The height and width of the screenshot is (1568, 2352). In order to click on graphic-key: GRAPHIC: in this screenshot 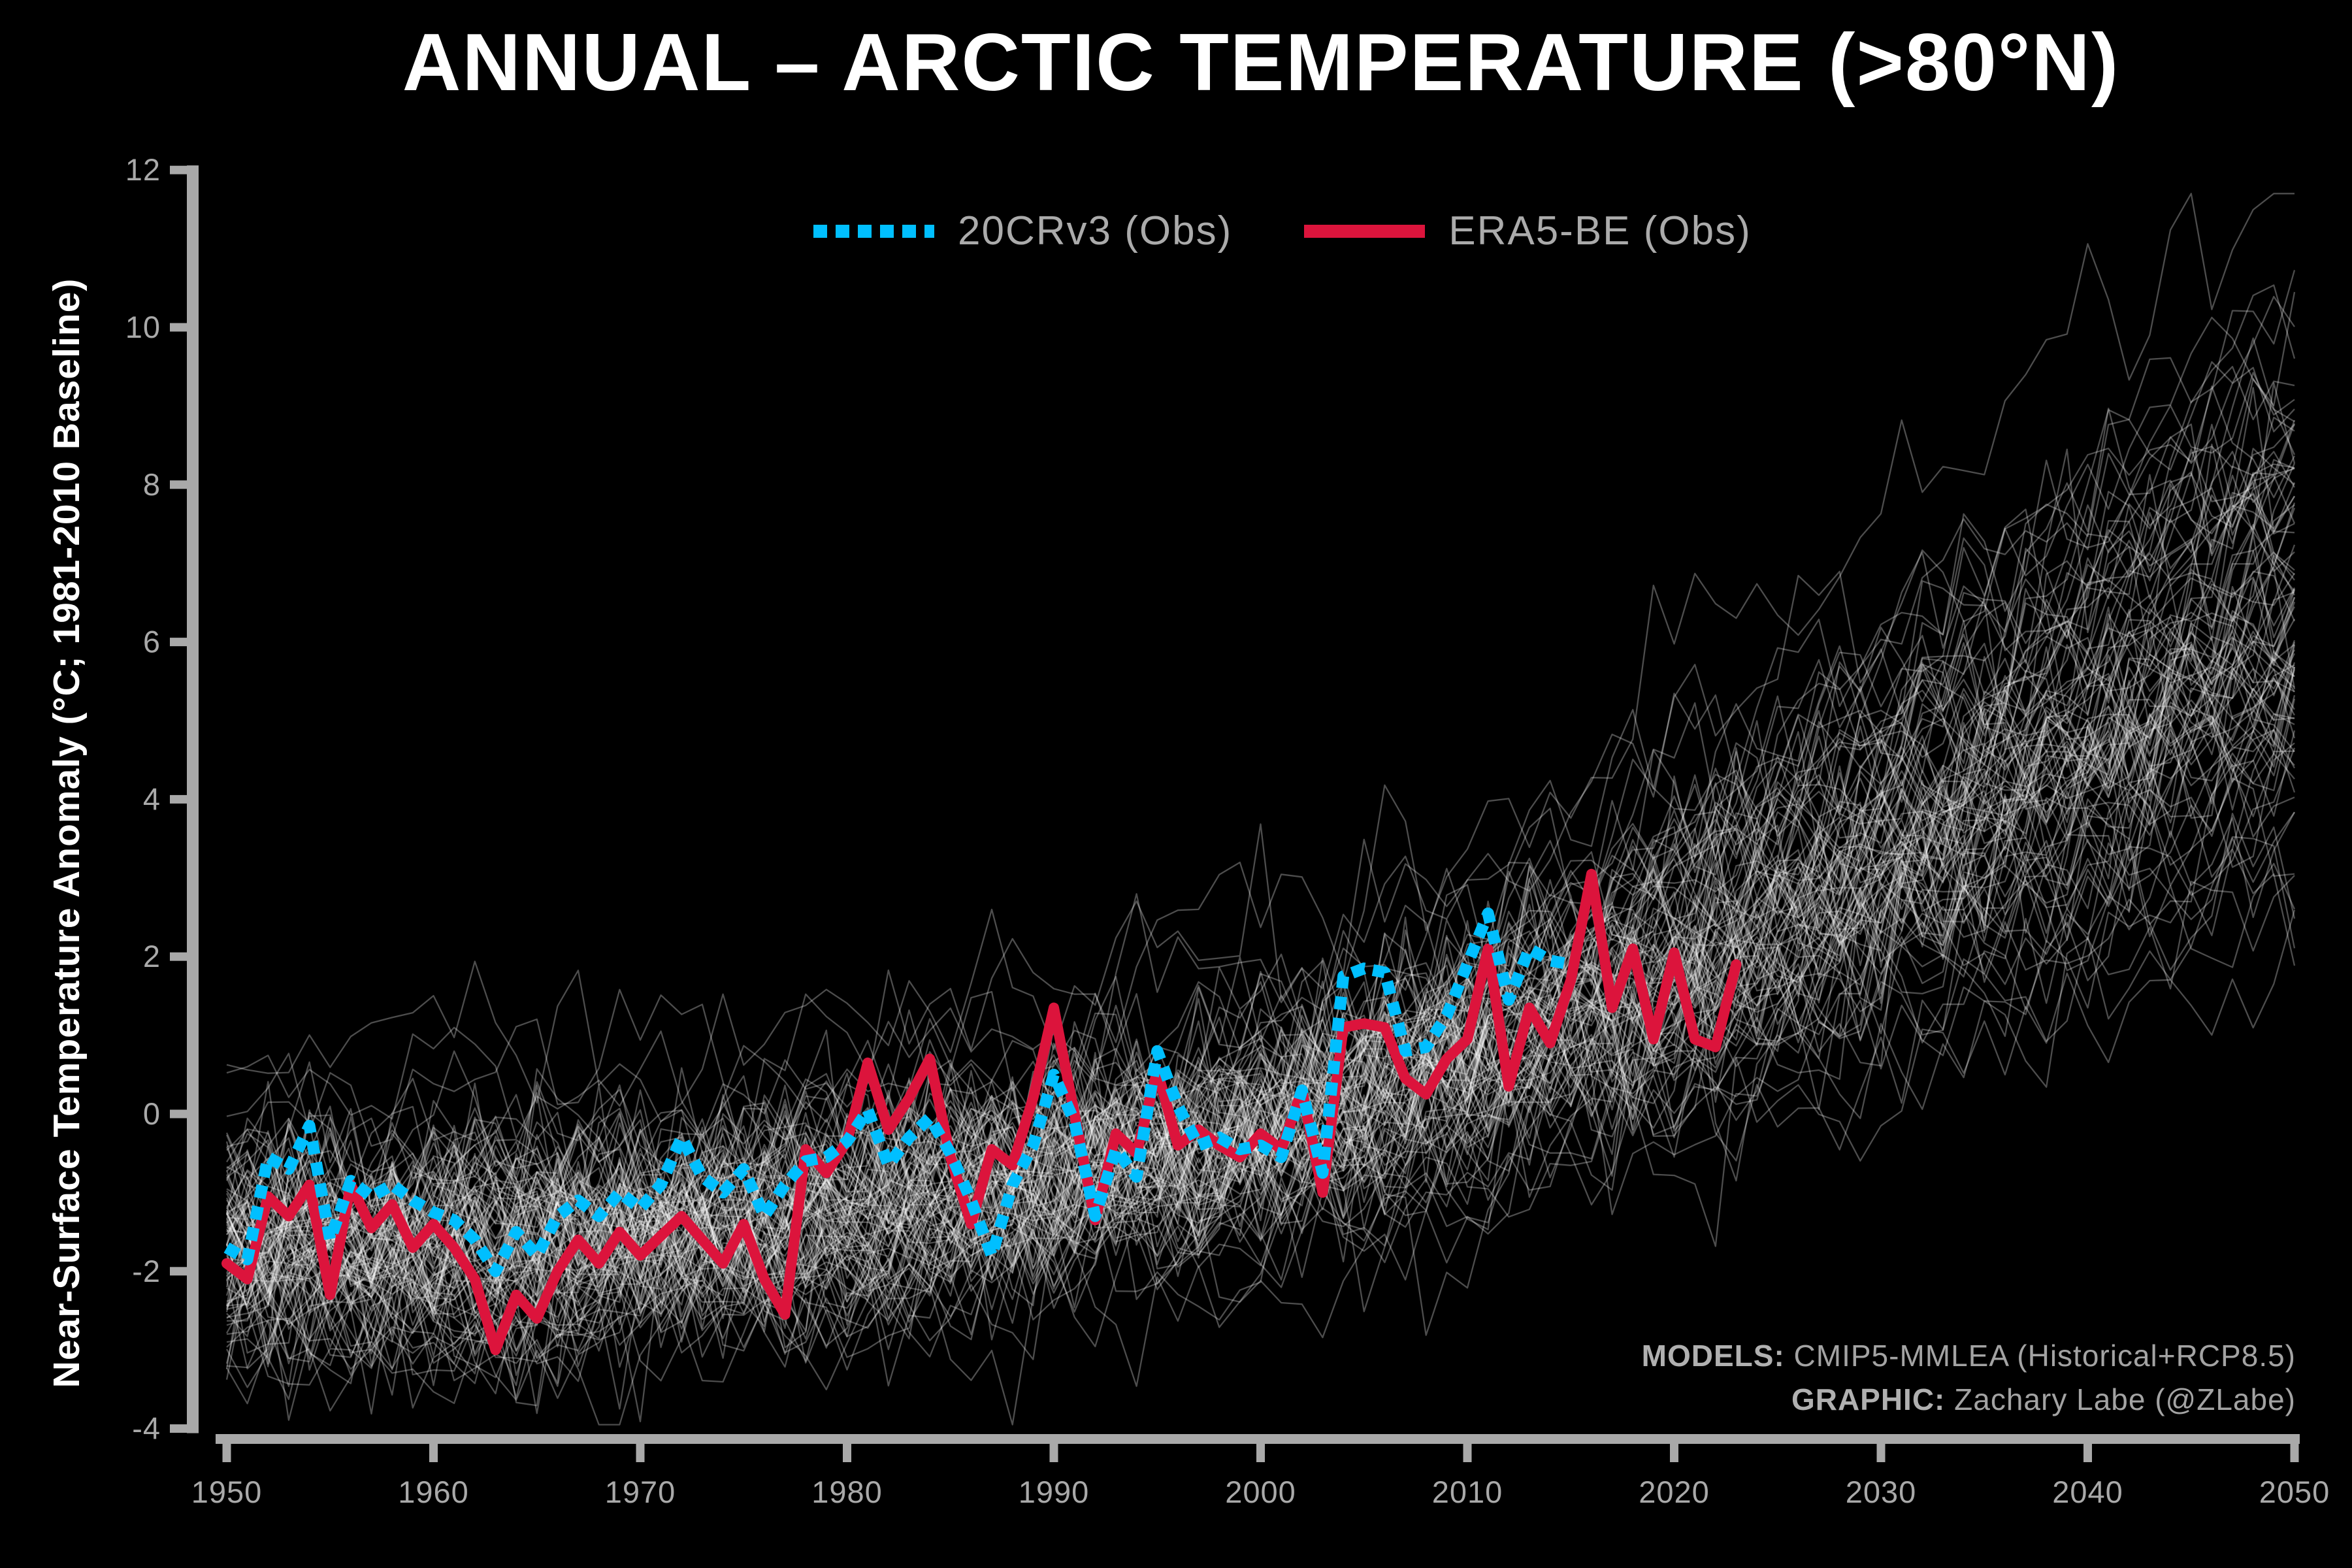, I will do `click(1868, 1399)`.